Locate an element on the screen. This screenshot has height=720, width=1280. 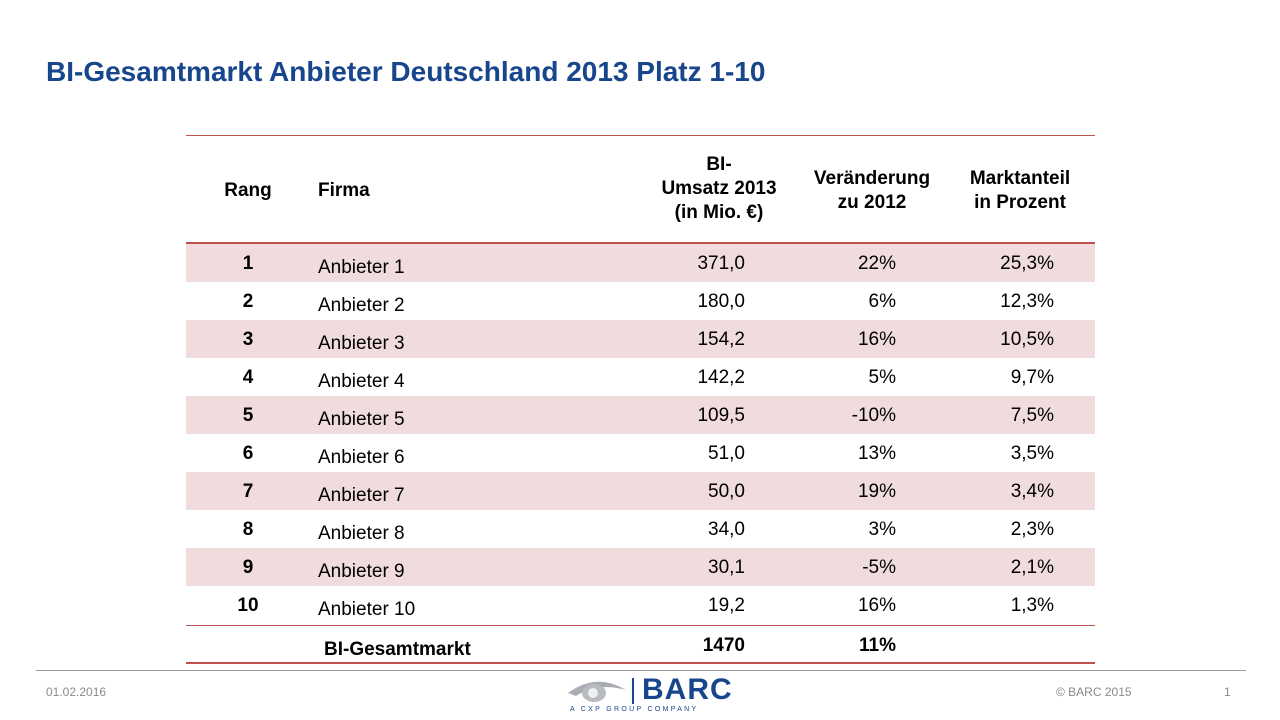
change-cell: 19% is located at coordinates (876, 491).